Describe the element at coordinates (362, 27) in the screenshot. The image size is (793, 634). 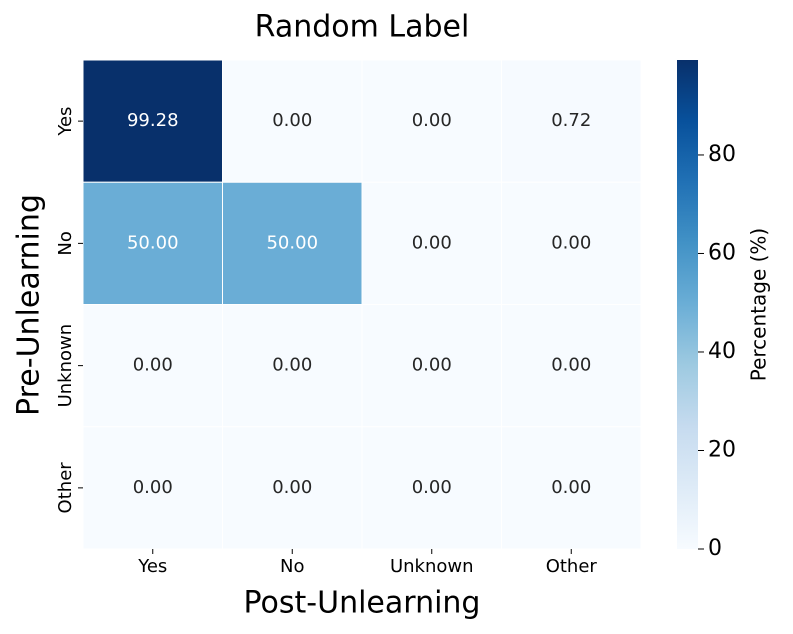
I see `chart-title: Random Label` at that location.